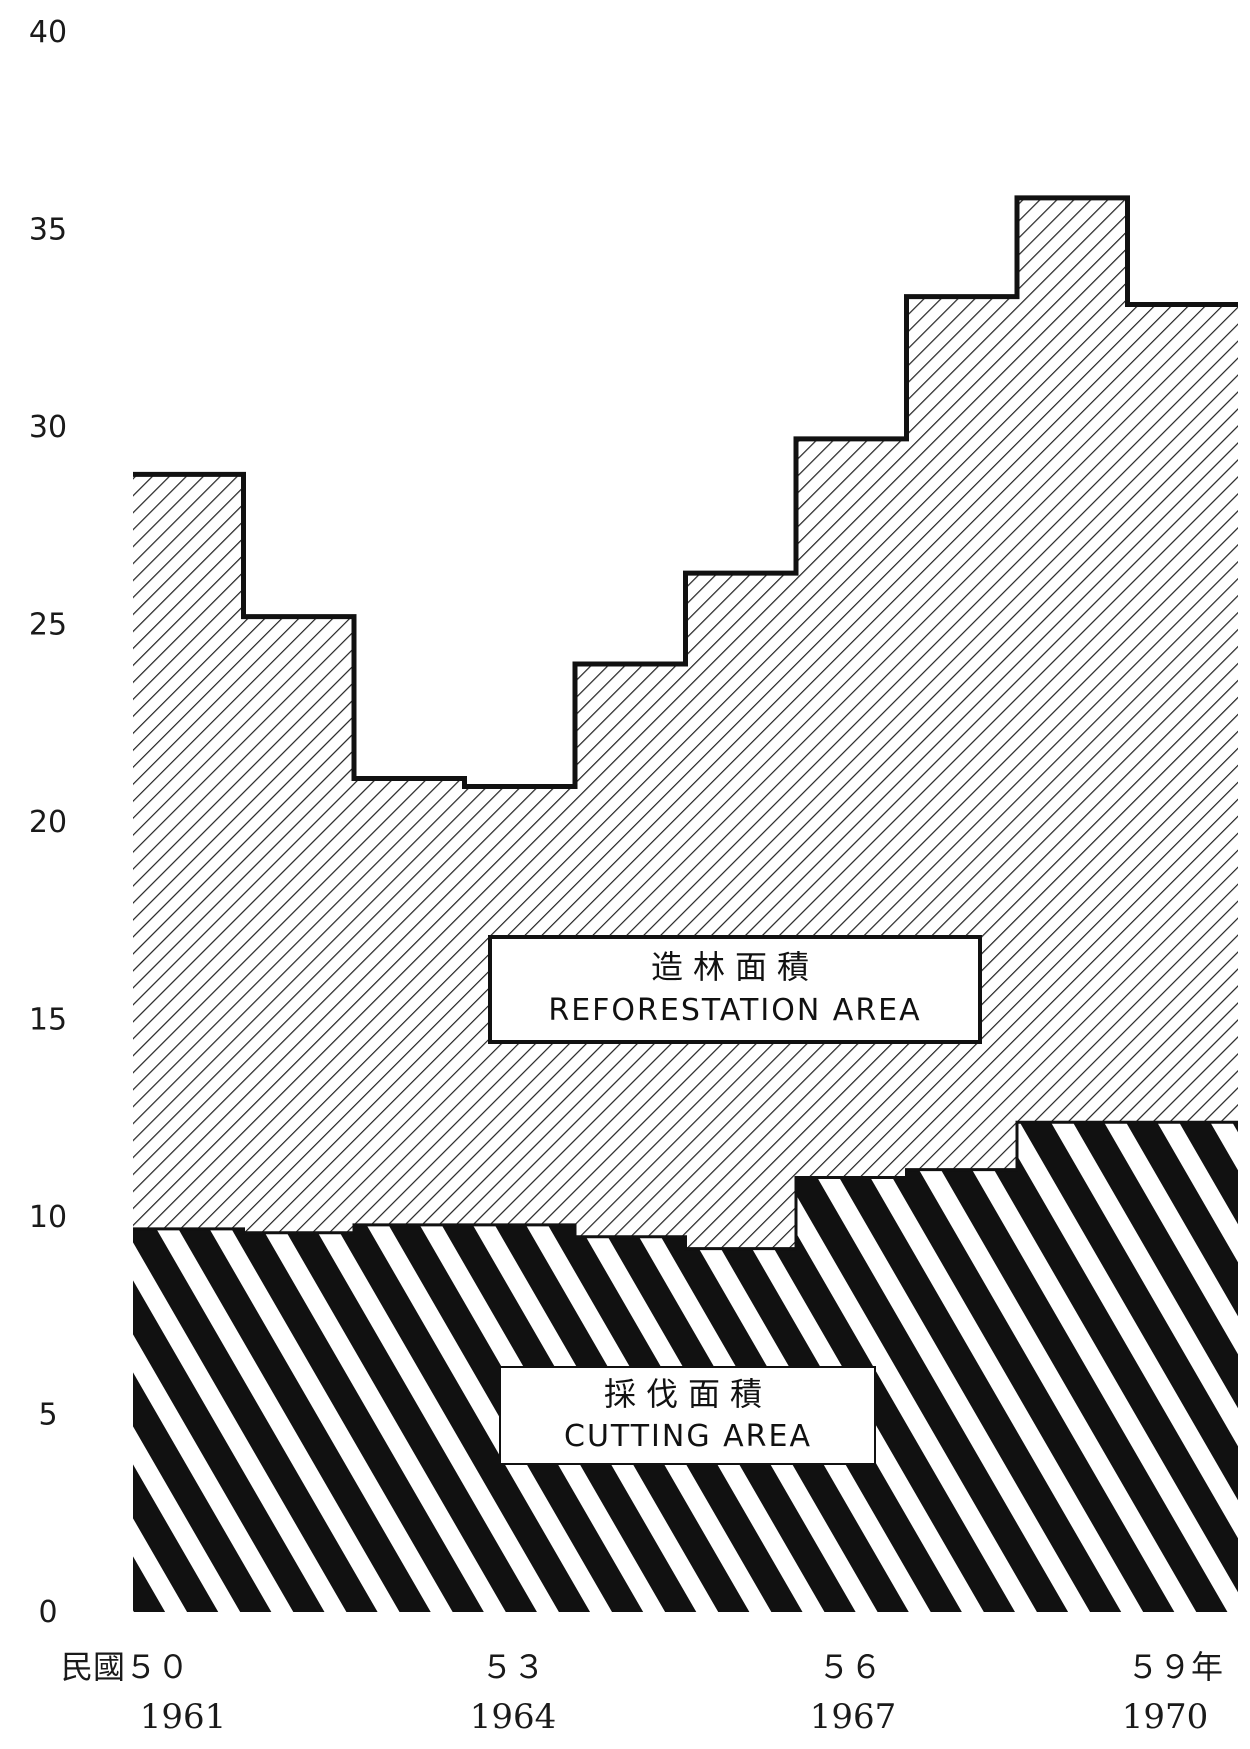 Image resolution: width=1250 pixels, height=1749 pixels. Describe the element at coordinates (687, 1415) in the screenshot. I see `cutting-label-box: 採伐面積 CUTTING AREA` at that location.